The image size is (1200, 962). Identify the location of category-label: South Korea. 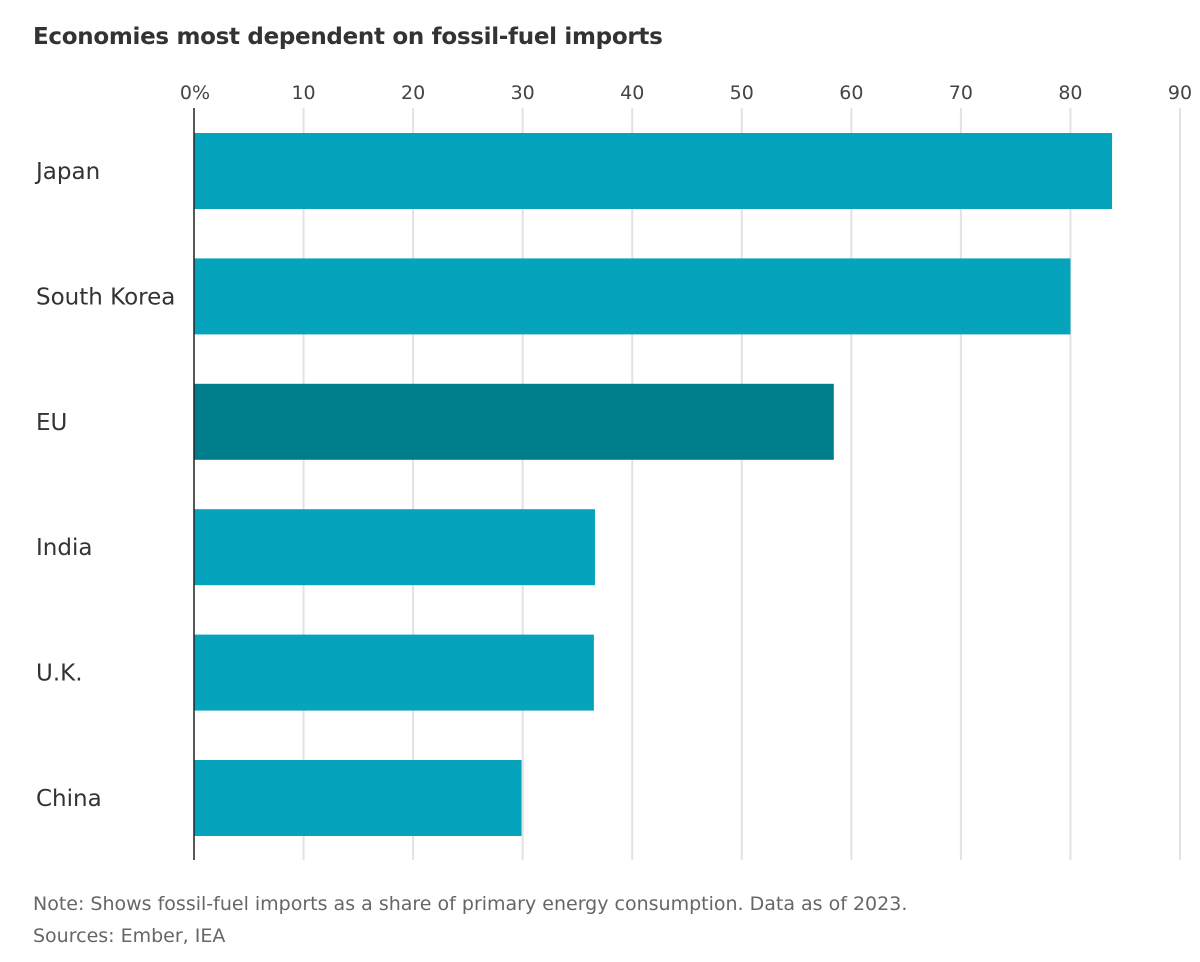
(105, 297).